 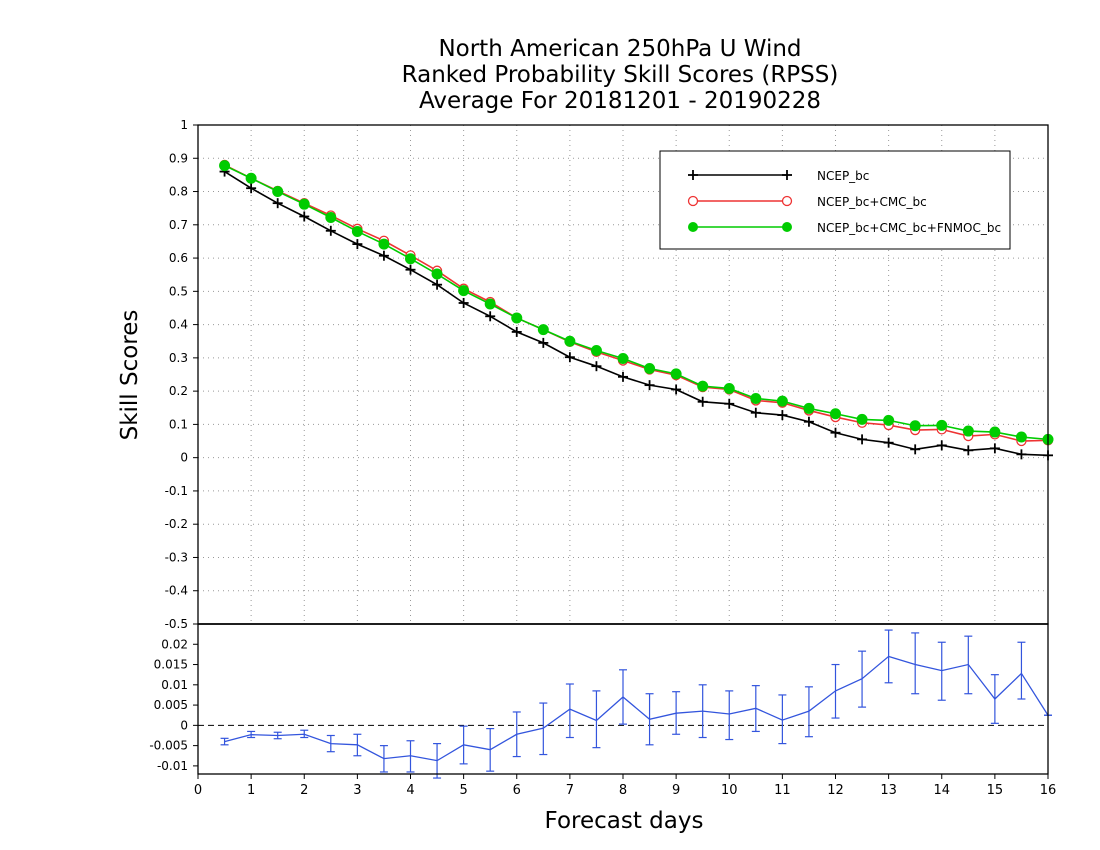 I want to click on y-tick-label: 0.9, so click(x=178, y=158).